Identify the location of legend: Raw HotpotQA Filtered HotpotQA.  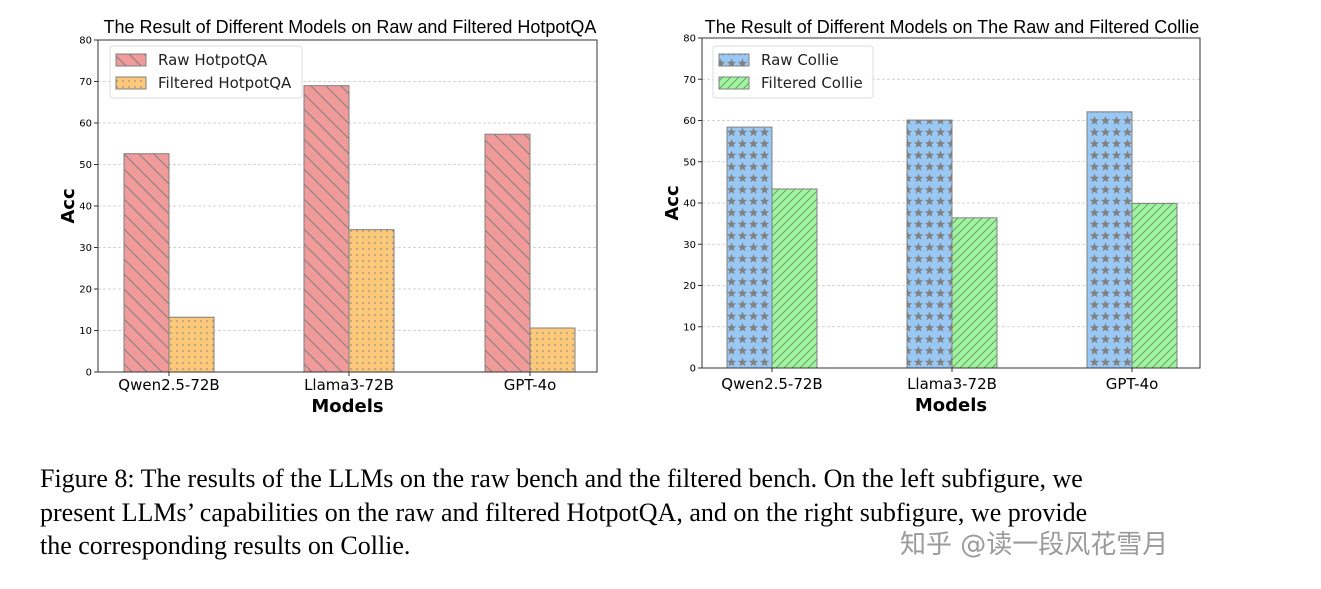
(206, 72).